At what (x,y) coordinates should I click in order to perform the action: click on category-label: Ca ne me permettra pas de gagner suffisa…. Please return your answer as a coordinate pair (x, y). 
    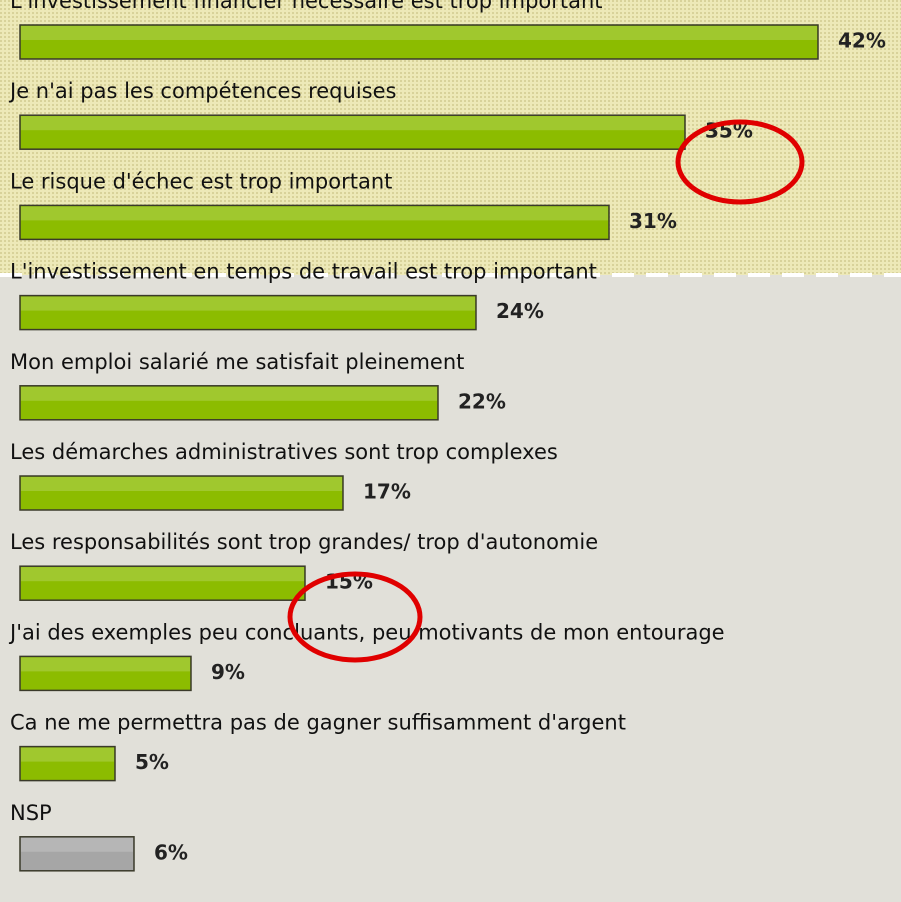
    Looking at the image, I should click on (318, 723).